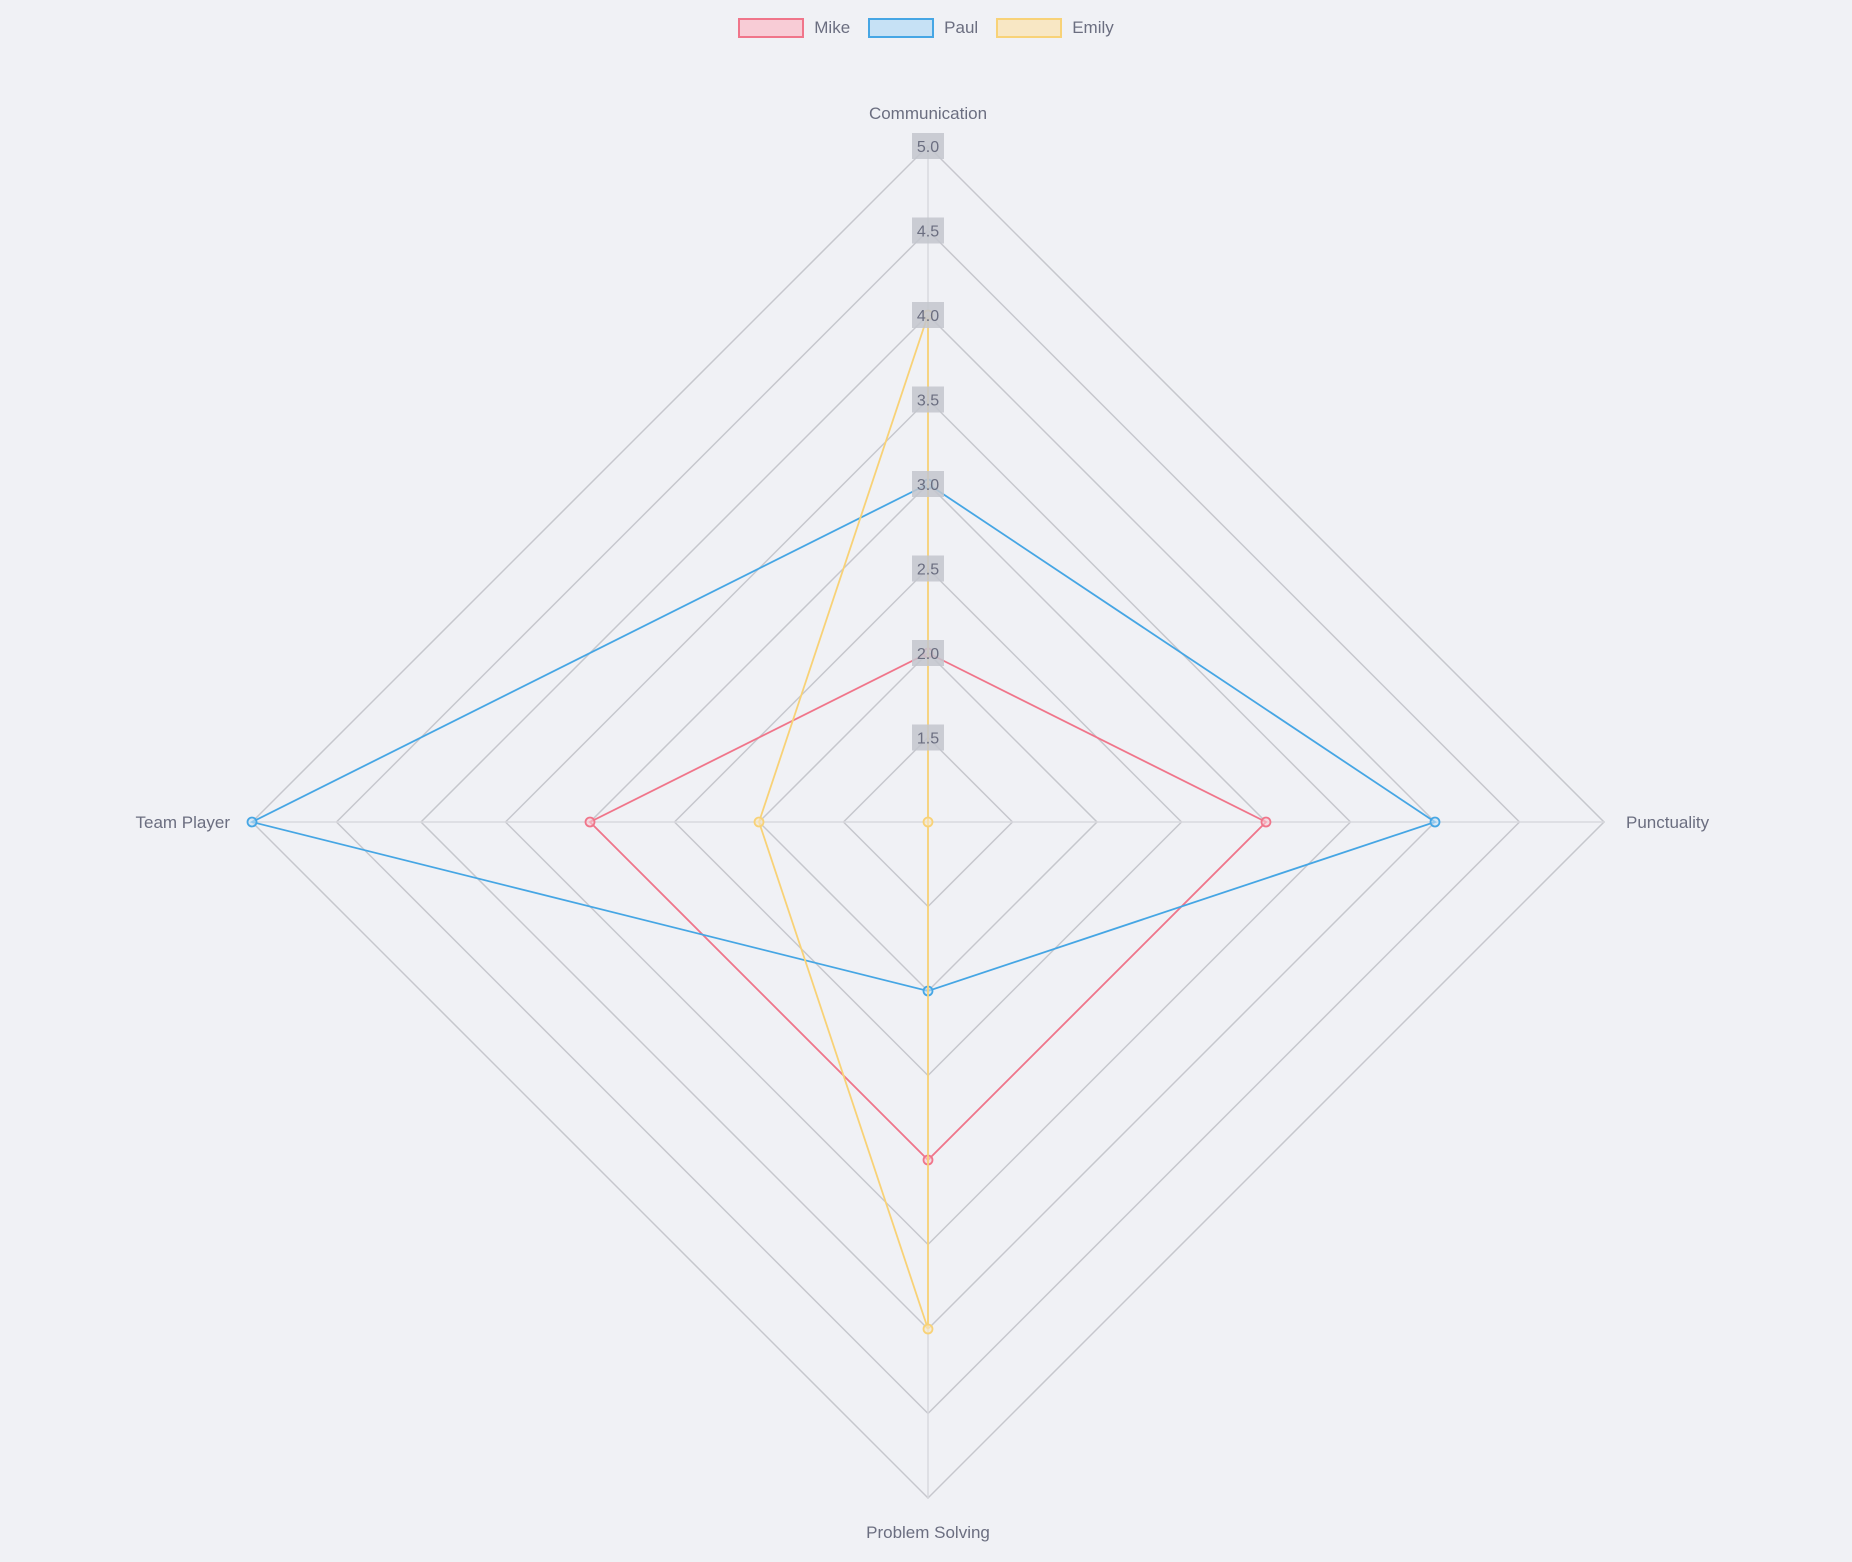 The height and width of the screenshot is (1562, 1852). Describe the element at coordinates (832, 27) in the screenshot. I see `legend-label-mike: Mike` at that location.